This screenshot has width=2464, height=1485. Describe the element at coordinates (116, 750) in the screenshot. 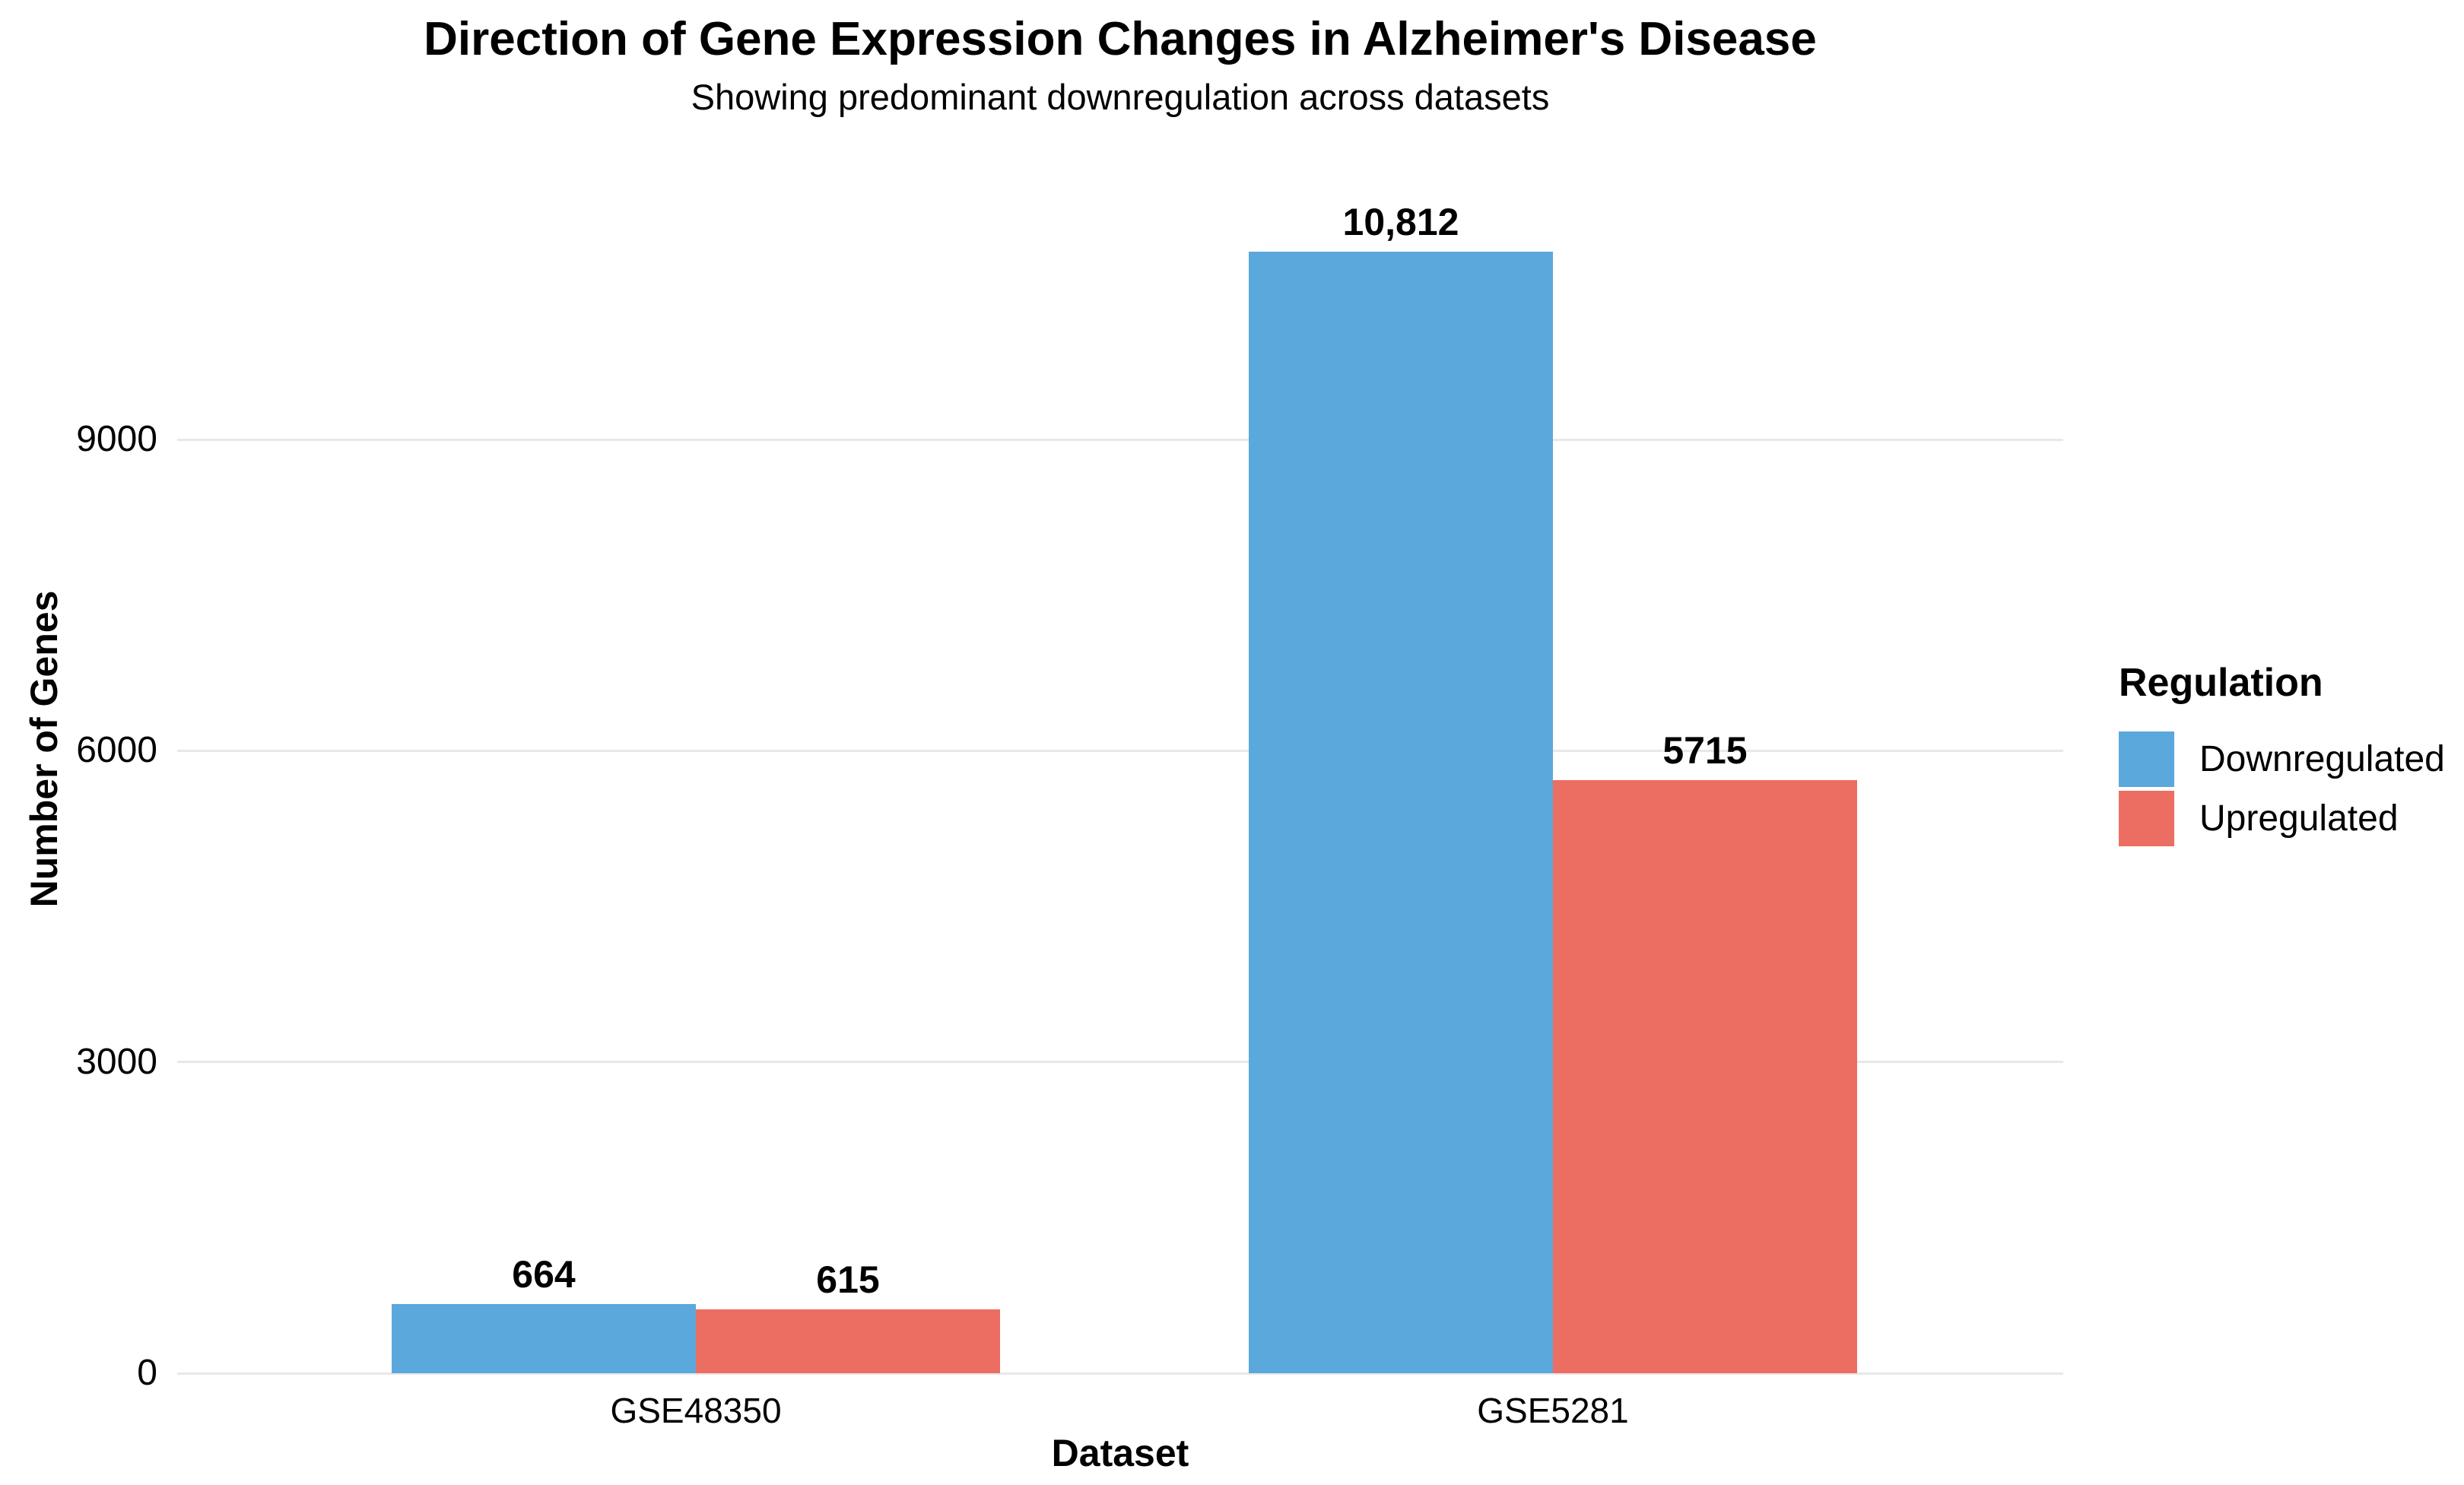

I see `y-tick-label: 6000` at that location.